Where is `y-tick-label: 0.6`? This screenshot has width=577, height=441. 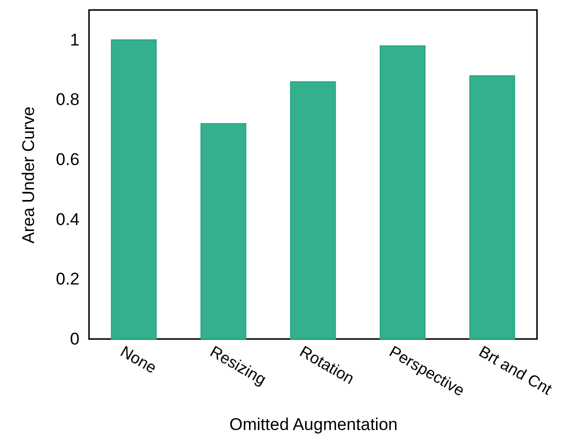 y-tick-label: 0.6 is located at coordinates (68, 160).